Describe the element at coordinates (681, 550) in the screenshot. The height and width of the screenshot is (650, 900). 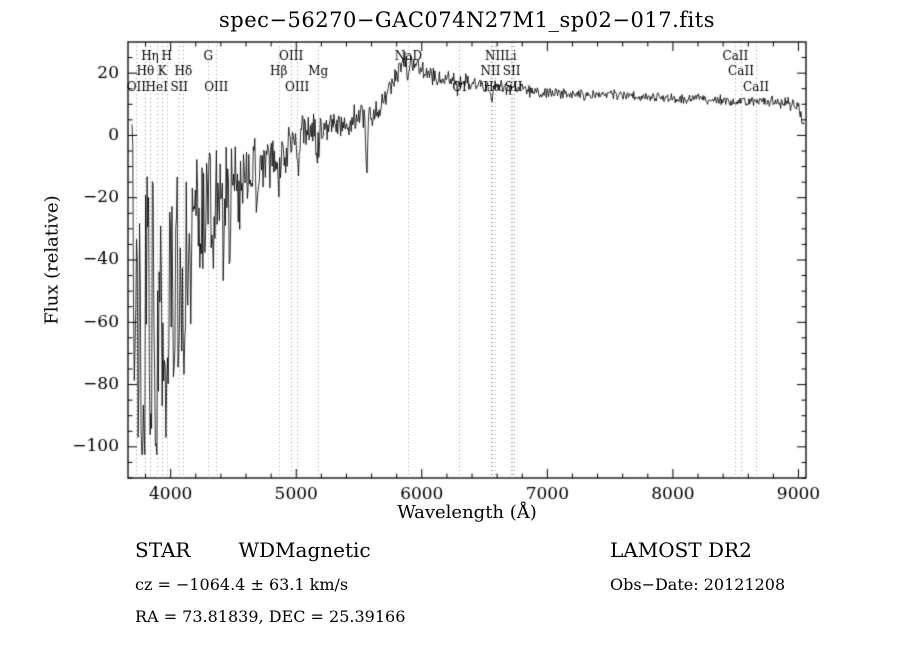
I see `survey-label: LAMOST DR2` at that location.